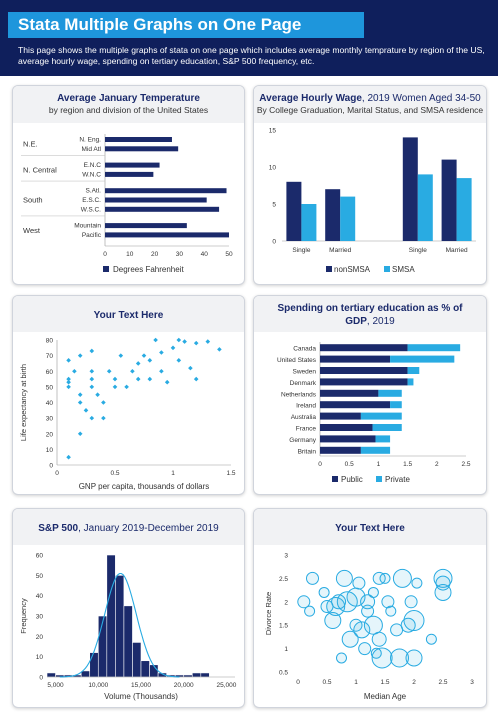 The width and height of the screenshot is (498, 720). Describe the element at coordinates (30, 144) in the screenshot. I see `temperature-group-label: N.E.` at that location.